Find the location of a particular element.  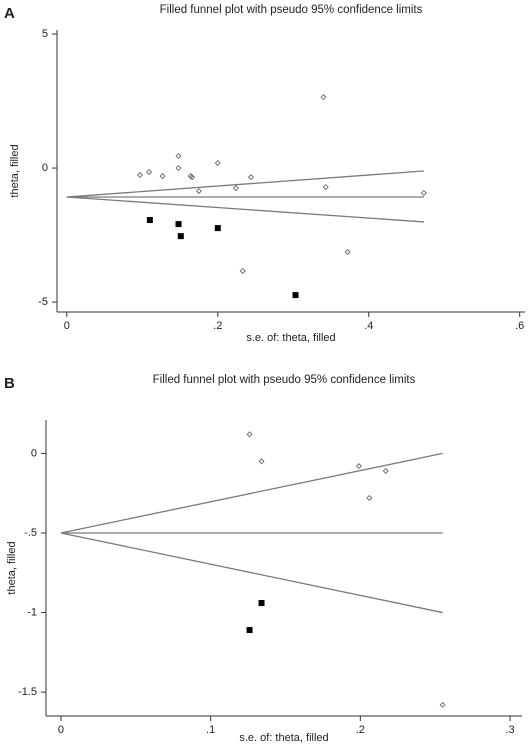

y-tick-label: -1 is located at coordinates (32, 612).